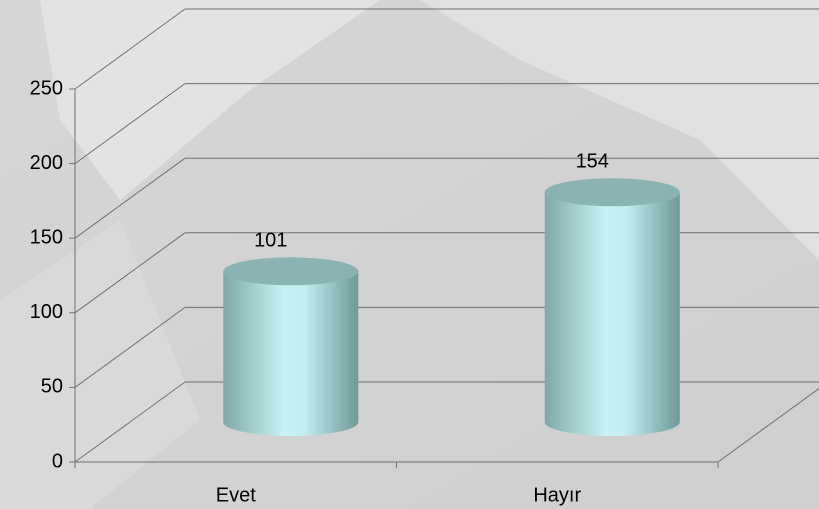  I want to click on x-tick-label: Hayır, so click(557, 495).